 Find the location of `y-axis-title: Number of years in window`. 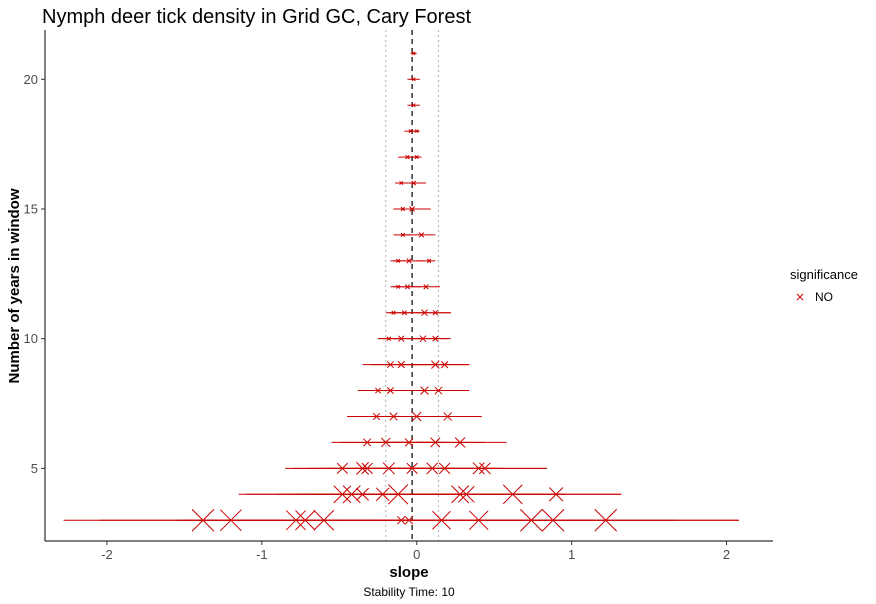

y-axis-title: Number of years in window is located at coordinates (14, 285).